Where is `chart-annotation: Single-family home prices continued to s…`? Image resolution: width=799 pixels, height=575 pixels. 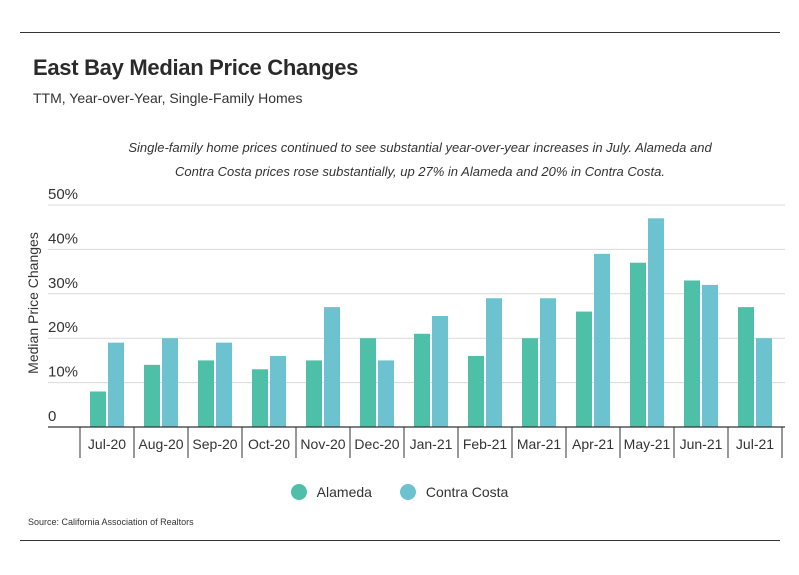
chart-annotation: Single-family home prices continued to s… is located at coordinates (420, 159).